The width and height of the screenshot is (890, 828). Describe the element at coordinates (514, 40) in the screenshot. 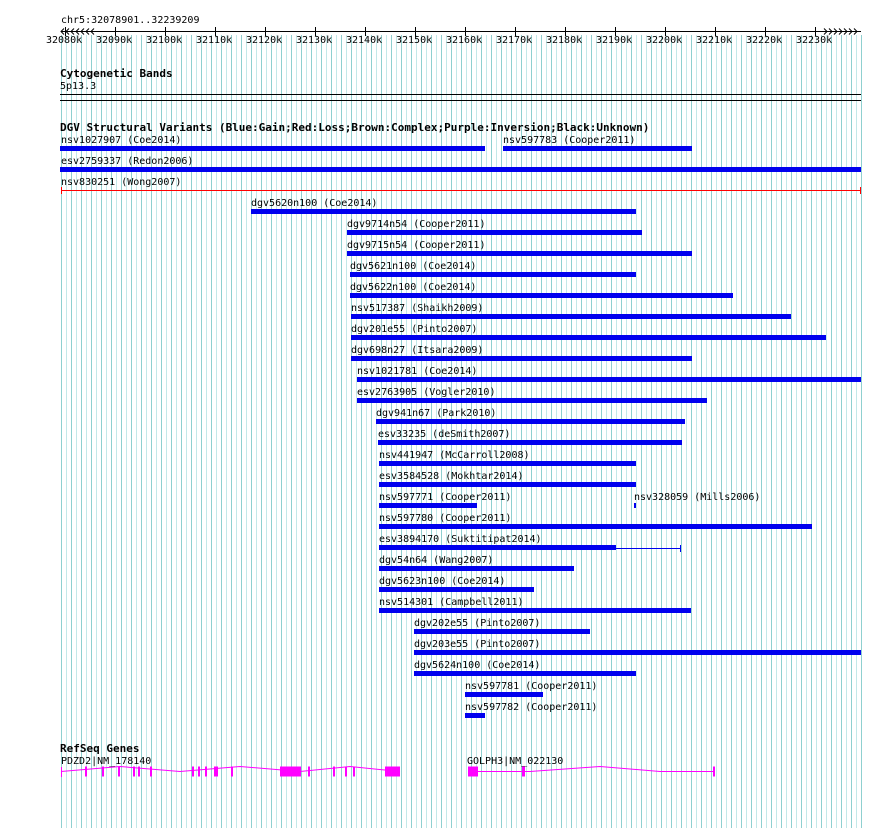

I see `ruler-tick-label: 32170k` at that location.